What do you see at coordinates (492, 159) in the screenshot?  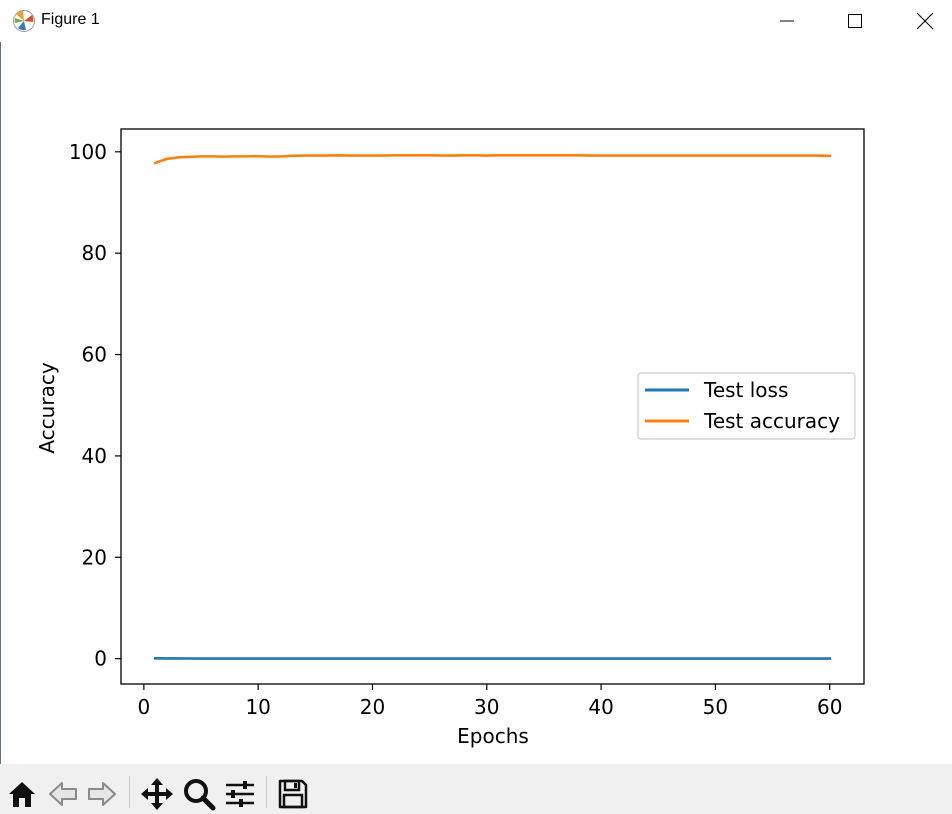 I see `series-line-test-accuracy` at bounding box center [492, 159].